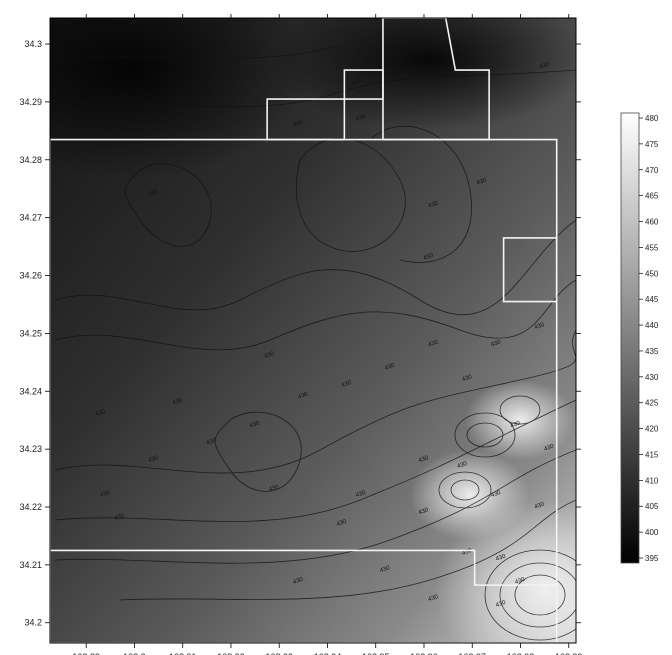  Describe the element at coordinates (33, 44) in the screenshot. I see `y-tick-label: 34.3` at that location.